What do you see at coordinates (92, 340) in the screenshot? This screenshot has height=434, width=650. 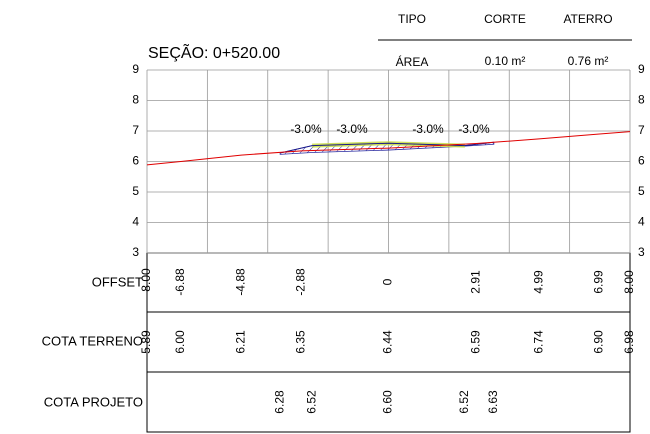 I see `row-label: COTA TERRENO` at bounding box center [92, 340].